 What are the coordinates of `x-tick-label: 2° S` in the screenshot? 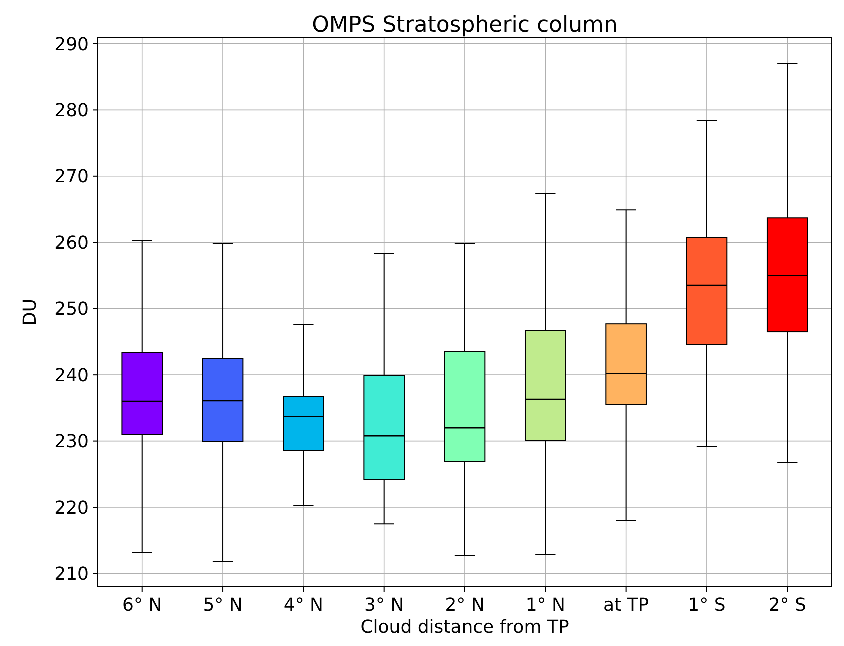 It's located at (787, 605).